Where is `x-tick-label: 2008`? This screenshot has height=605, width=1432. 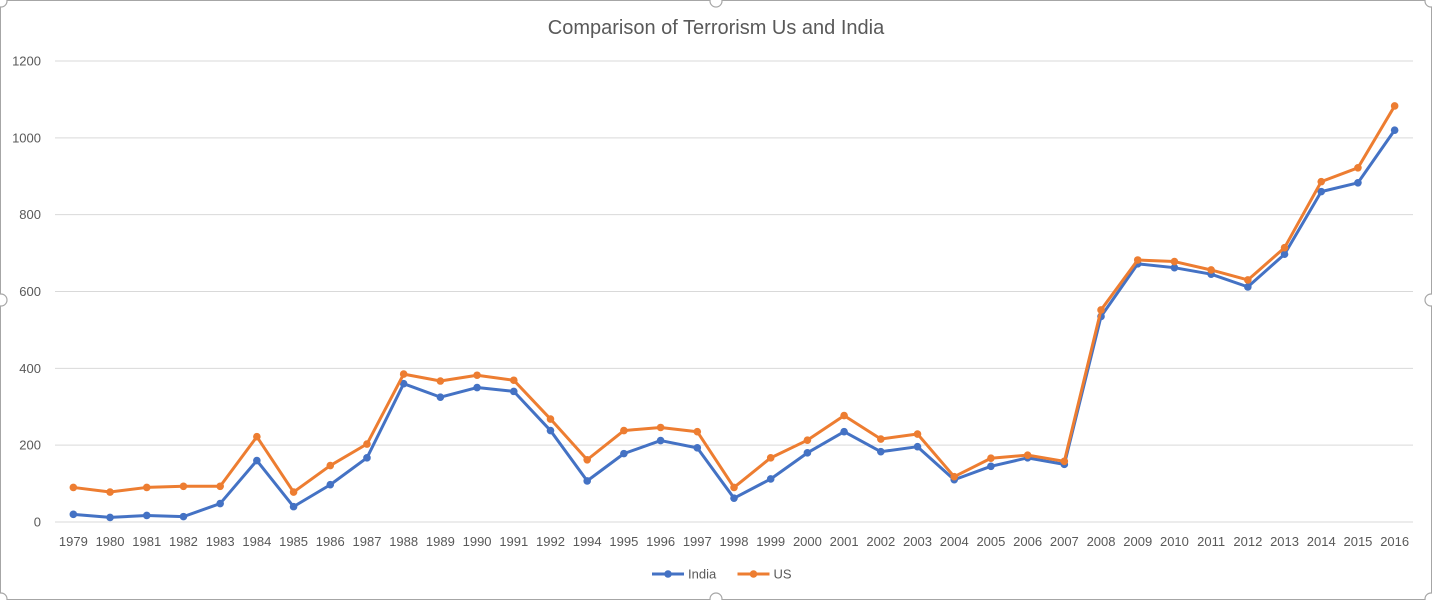 x-tick-label: 2008 is located at coordinates (1101, 541).